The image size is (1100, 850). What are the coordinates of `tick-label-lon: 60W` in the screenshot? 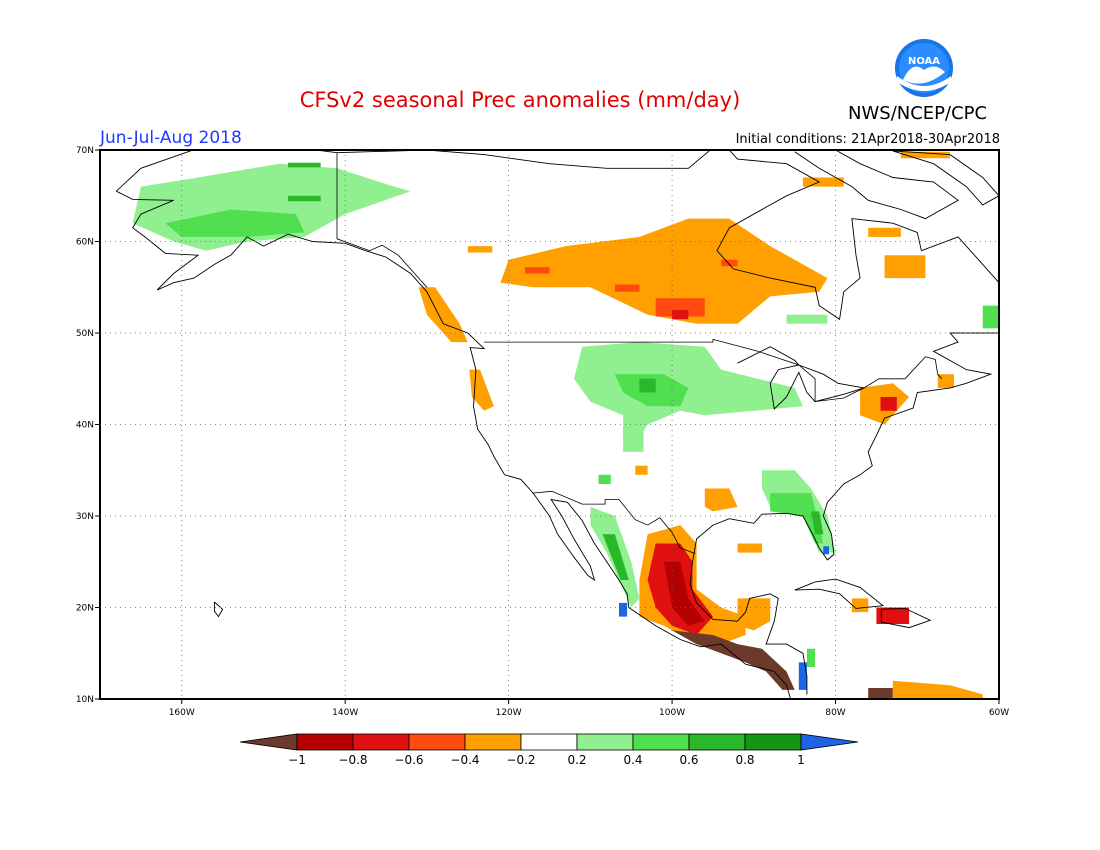 It's located at (999, 713).